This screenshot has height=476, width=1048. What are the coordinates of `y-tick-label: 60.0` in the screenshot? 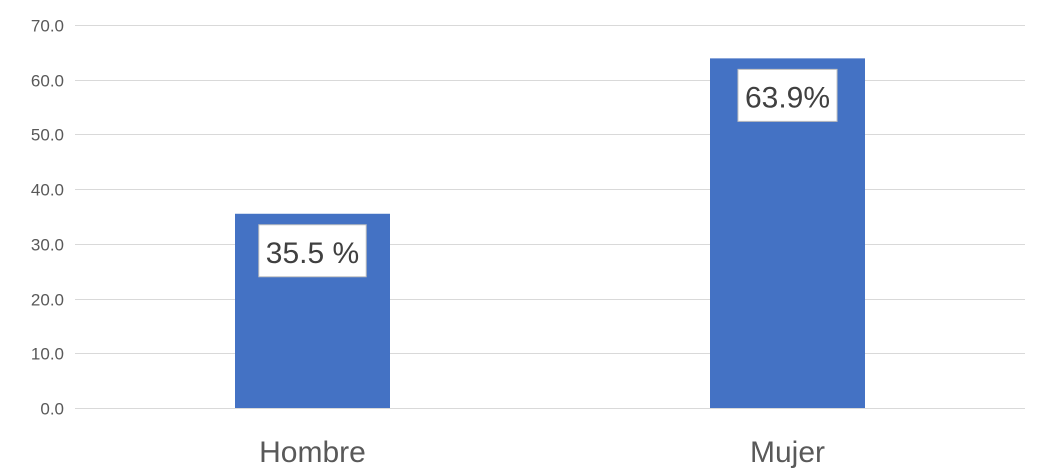 It's located at (47, 81).